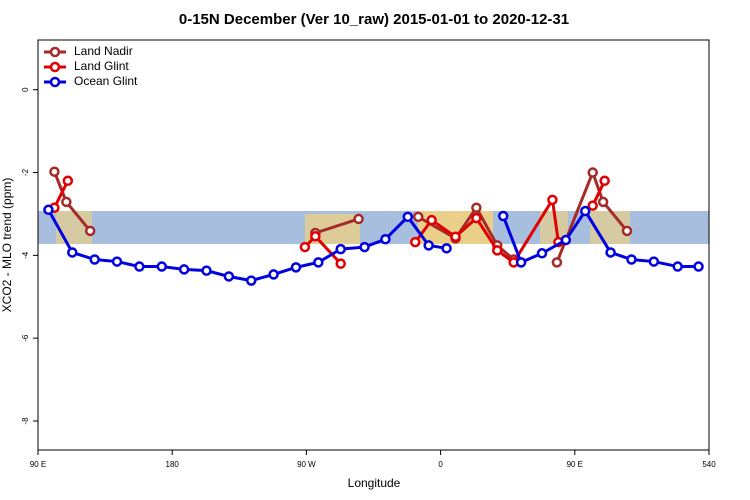 Image resolution: width=750 pixels, height=500 pixels. Describe the element at coordinates (306, 464) in the screenshot. I see `x-tick-label: 90 W` at that location.